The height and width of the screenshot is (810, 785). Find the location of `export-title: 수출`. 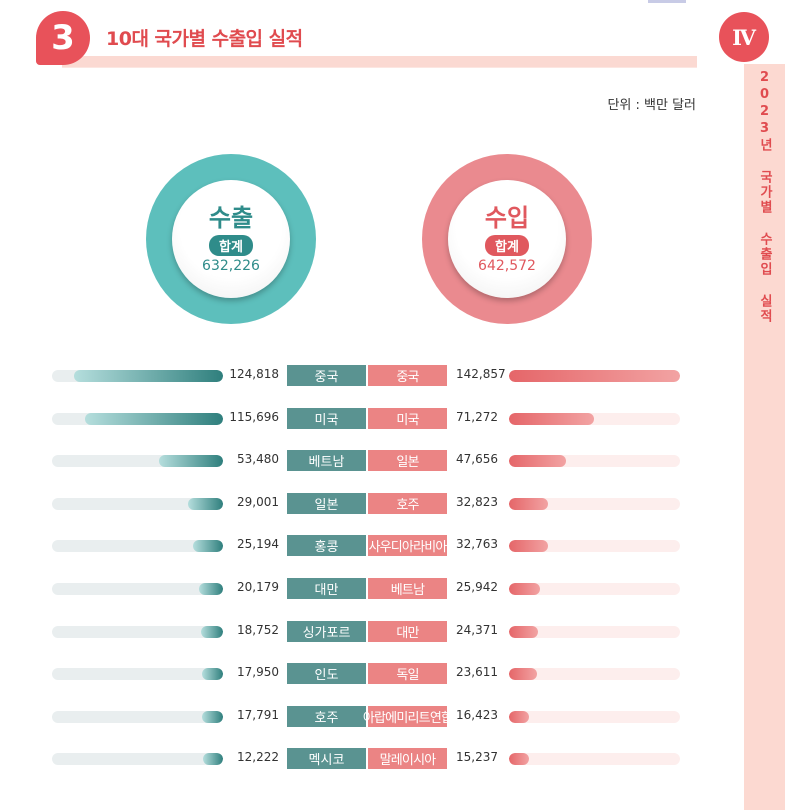

export-title: 수출 is located at coordinates (231, 218).